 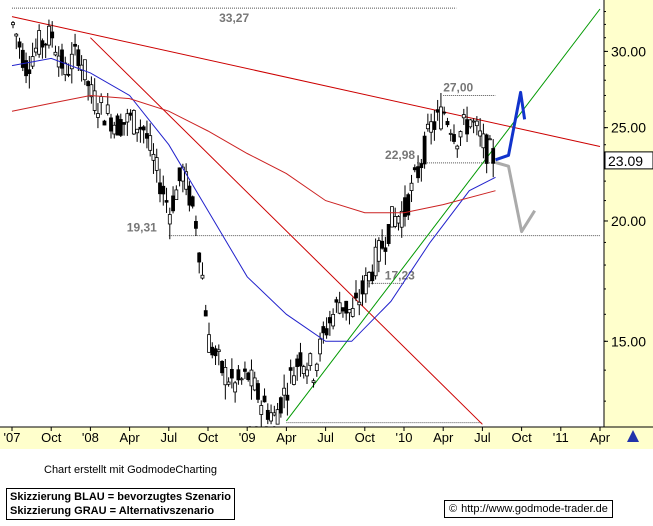 I want to click on time-tick-label-8: Jul, so click(x=325, y=437).